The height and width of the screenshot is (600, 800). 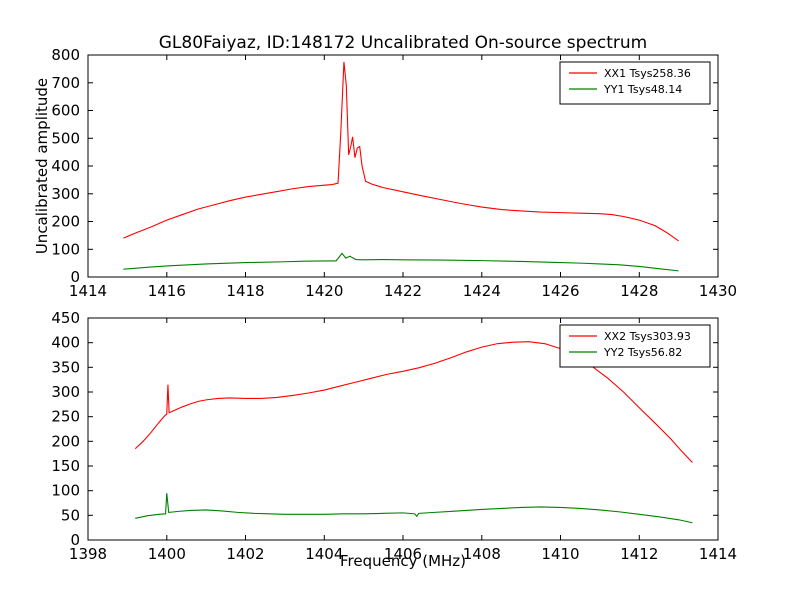 What do you see at coordinates (718, 291) in the screenshot?
I see `x-tick-label: 1430` at bounding box center [718, 291].